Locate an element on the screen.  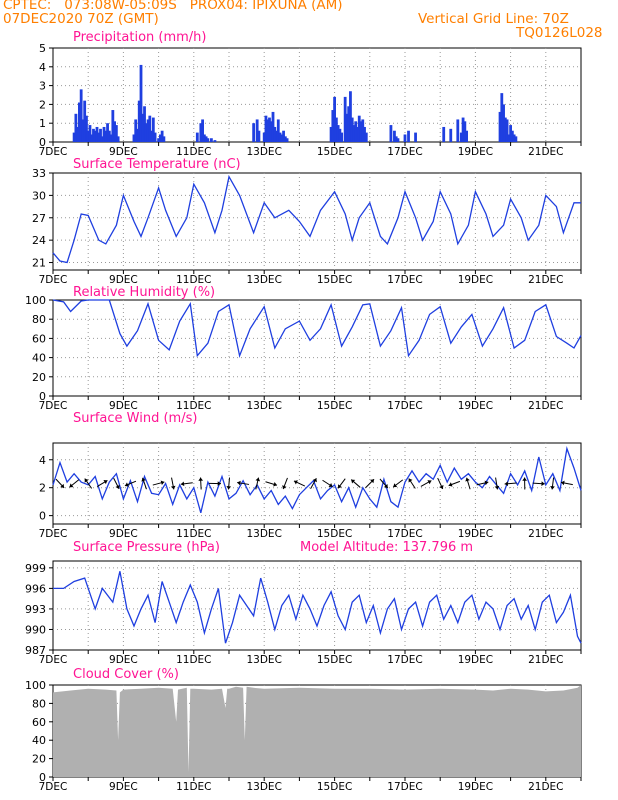
pressure-ytick-label: 987 is located at coordinates (35, 650).